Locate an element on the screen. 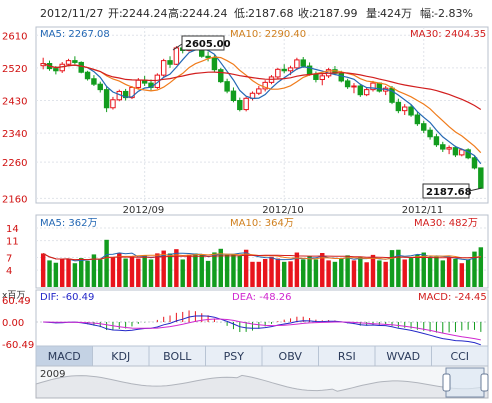 The width and height of the screenshot is (492, 403). vol-ma5-line is located at coordinates (261, 257).